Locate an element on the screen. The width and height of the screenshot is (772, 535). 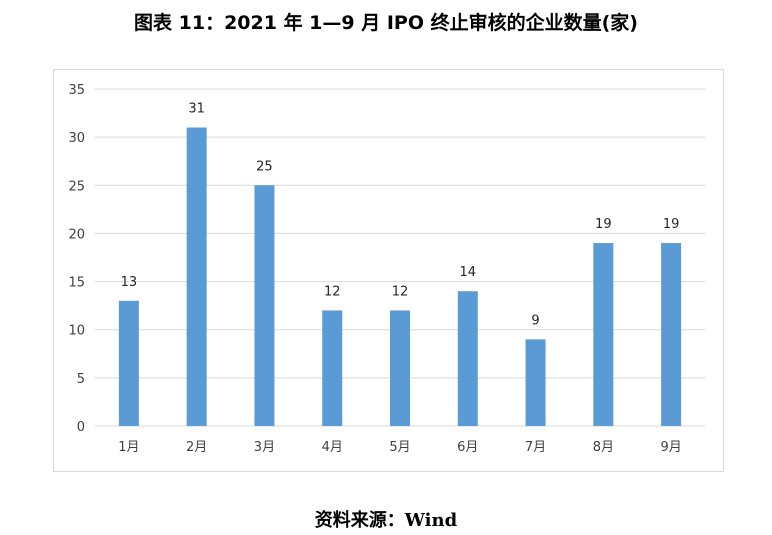
x-tick-label: 7月 is located at coordinates (535, 447).